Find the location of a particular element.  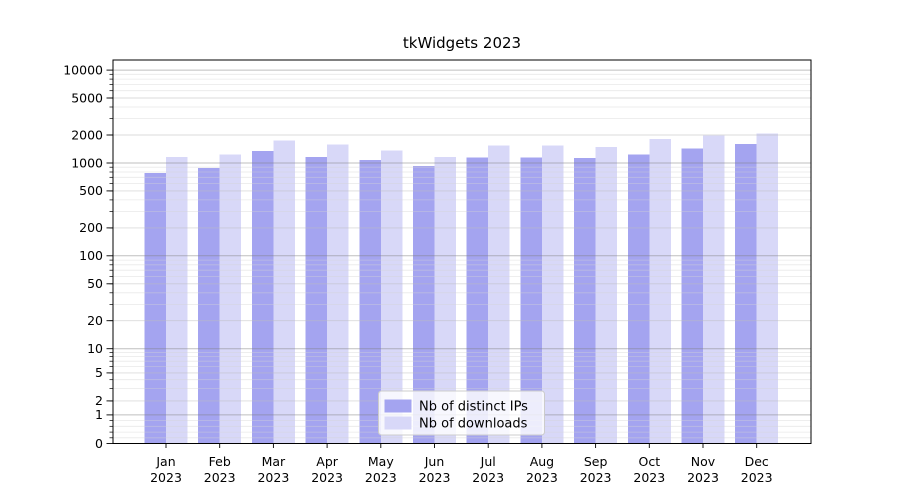

y-tick-label: 2 is located at coordinates (99, 400).